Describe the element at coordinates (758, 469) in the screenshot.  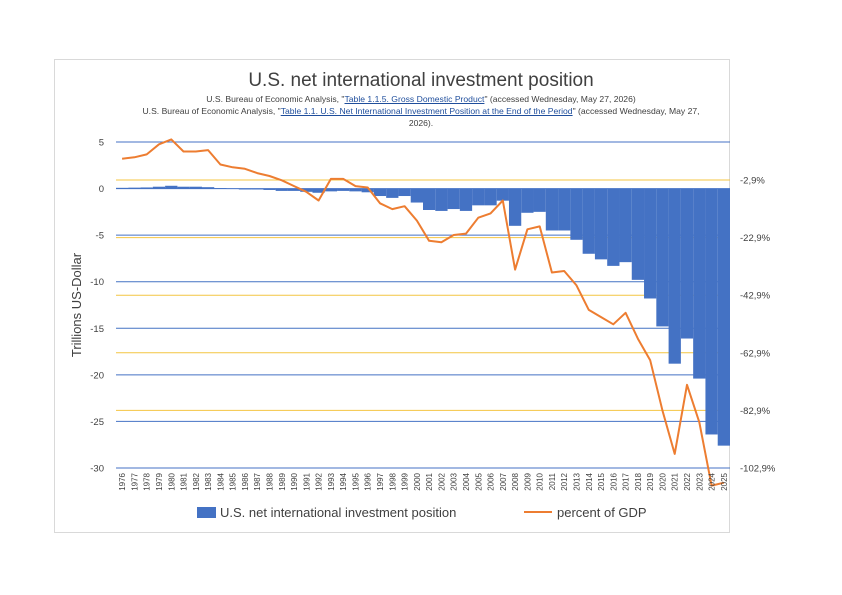
I see `y2-tick-label: -102,9%` at that location.